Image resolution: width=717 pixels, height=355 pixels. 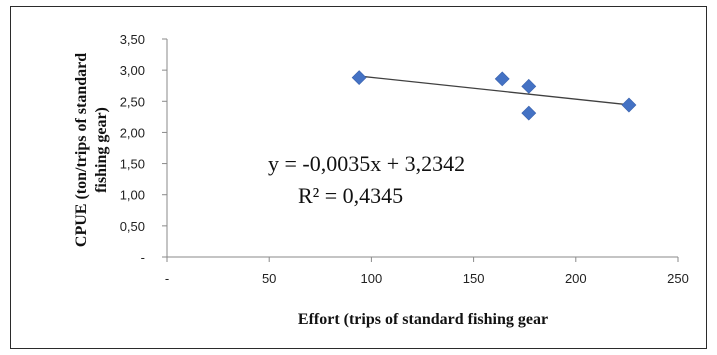 What do you see at coordinates (132, 226) in the screenshot?
I see `y-tick-label: 0,50` at bounding box center [132, 226].